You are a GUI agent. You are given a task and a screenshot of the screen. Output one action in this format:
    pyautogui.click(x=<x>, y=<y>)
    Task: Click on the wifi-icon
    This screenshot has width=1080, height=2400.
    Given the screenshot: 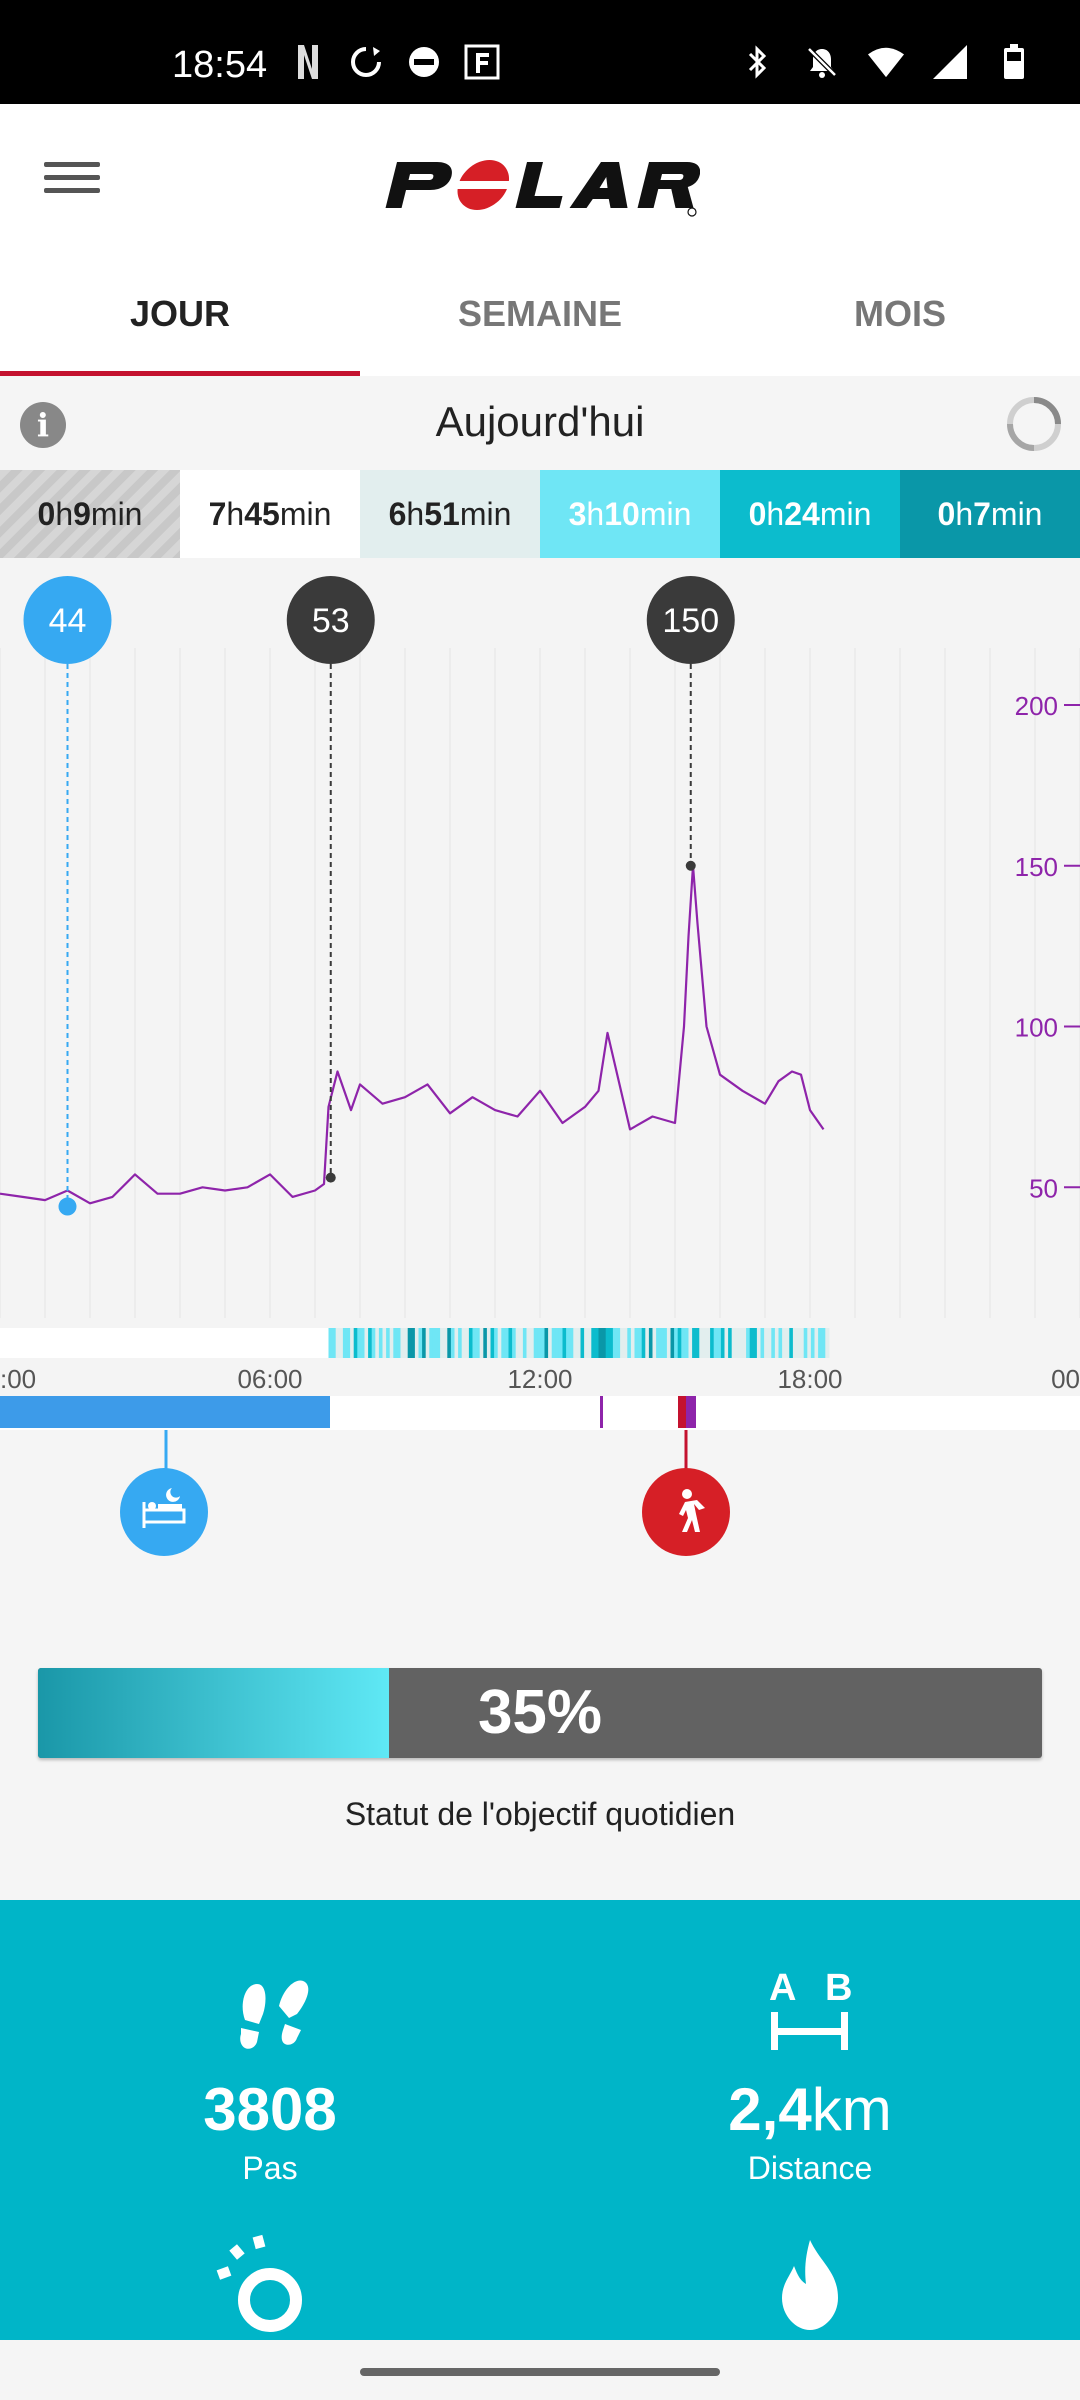 What is the action you would take?
    pyautogui.click(x=886, y=62)
    